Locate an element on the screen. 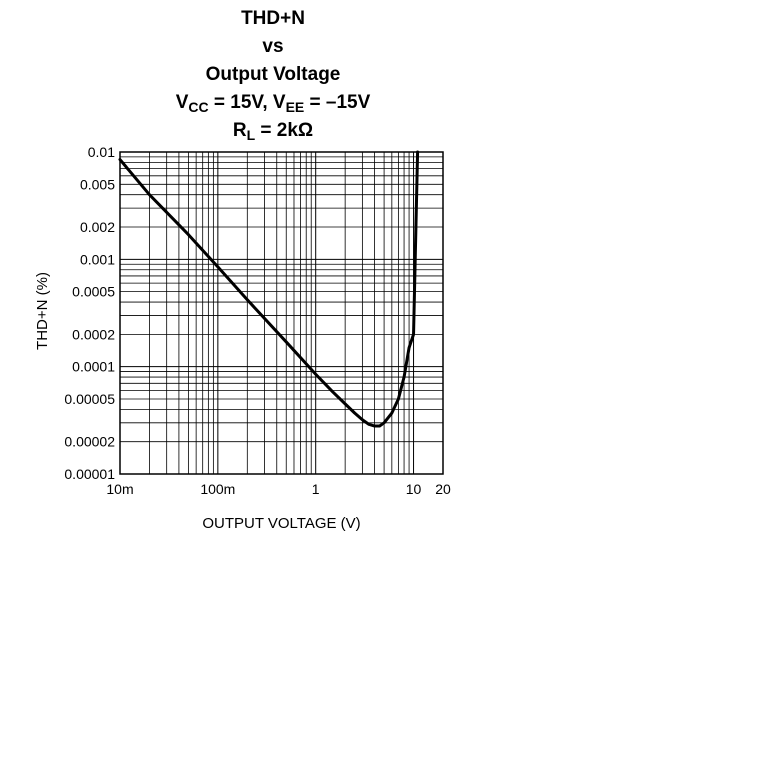 Image resolution: width=768 pixels, height=768 pixels. x-tick-label: 10m is located at coordinates (119, 489).